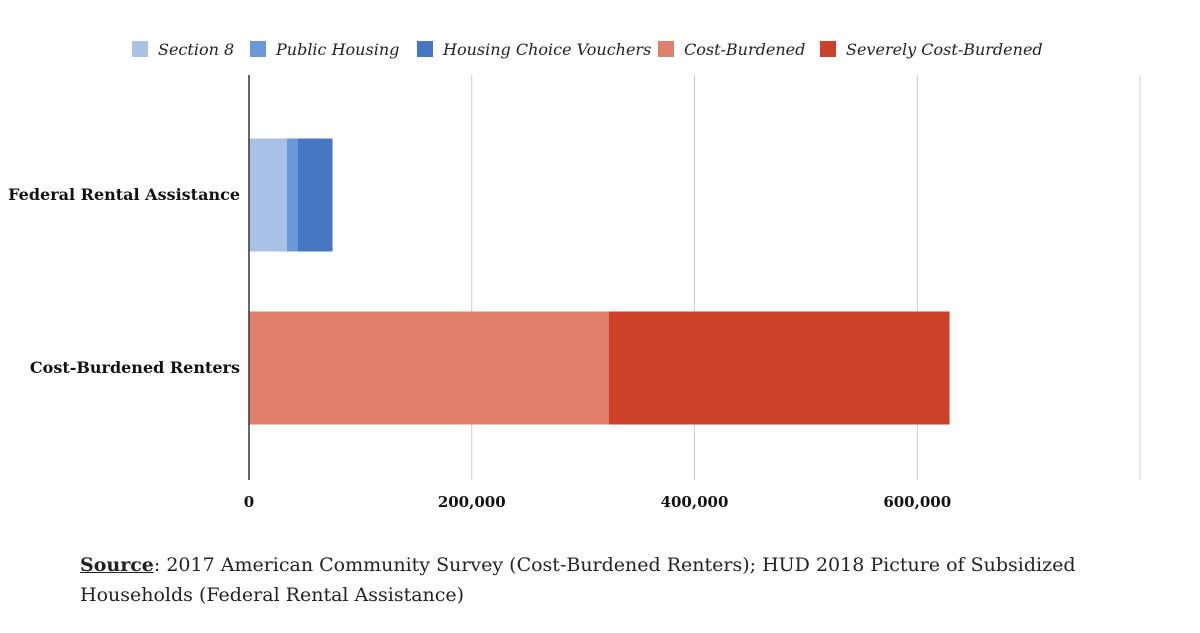 This screenshot has width=1200, height=633. I want to click on bar-segment-severely-cost-burdened, so click(779, 368).